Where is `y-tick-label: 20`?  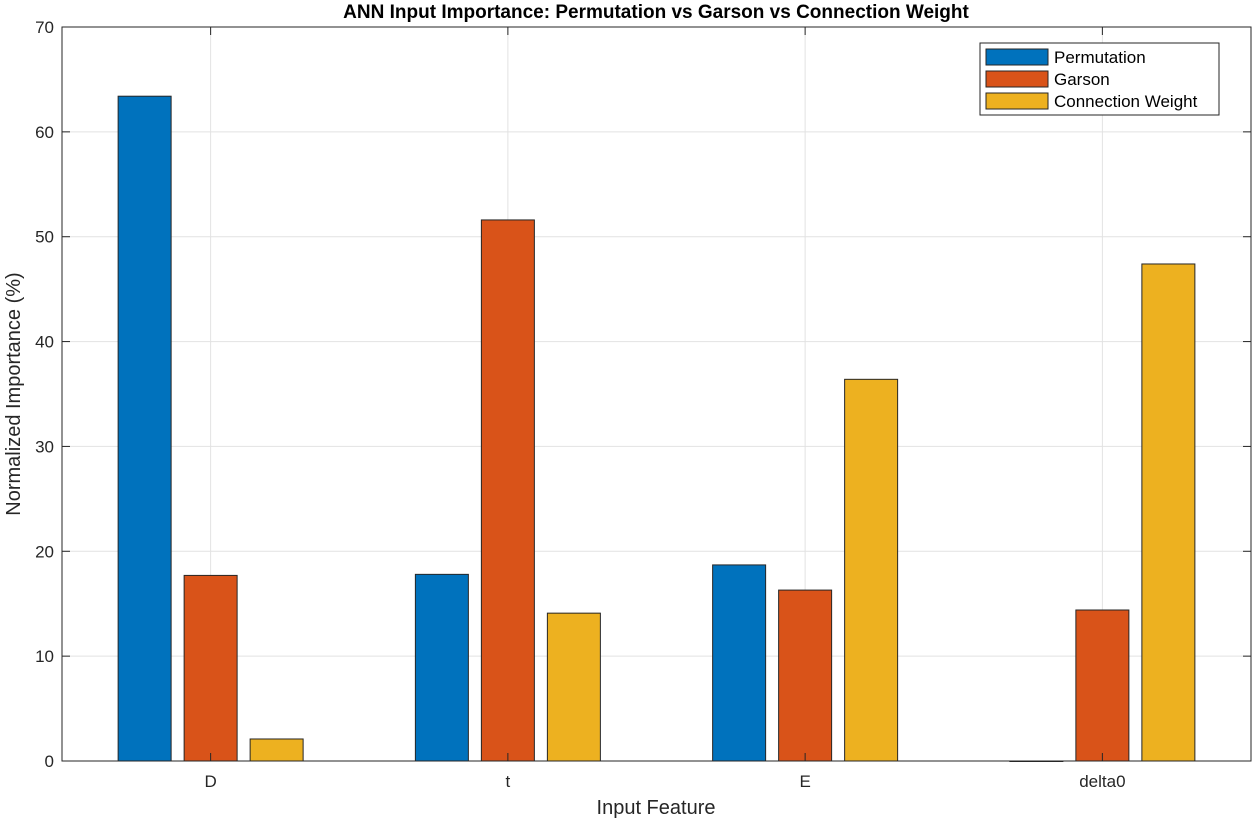
y-tick-label: 20 is located at coordinates (44, 551).